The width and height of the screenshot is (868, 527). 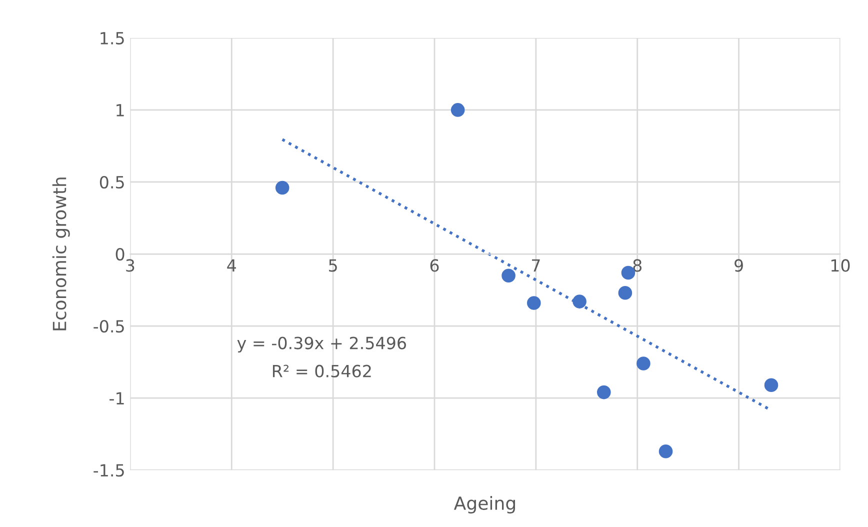 I want to click on x-tick-label: 10, so click(x=840, y=265).